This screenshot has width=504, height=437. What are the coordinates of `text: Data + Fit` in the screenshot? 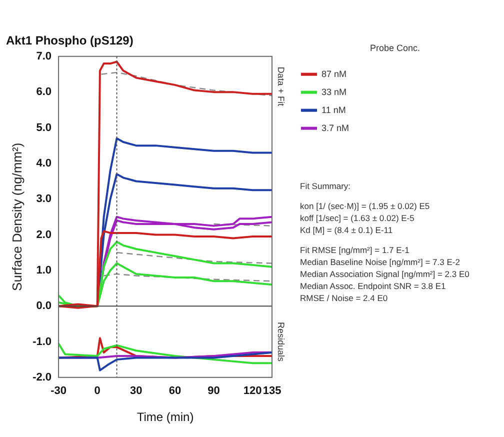 It's located at (281, 86).